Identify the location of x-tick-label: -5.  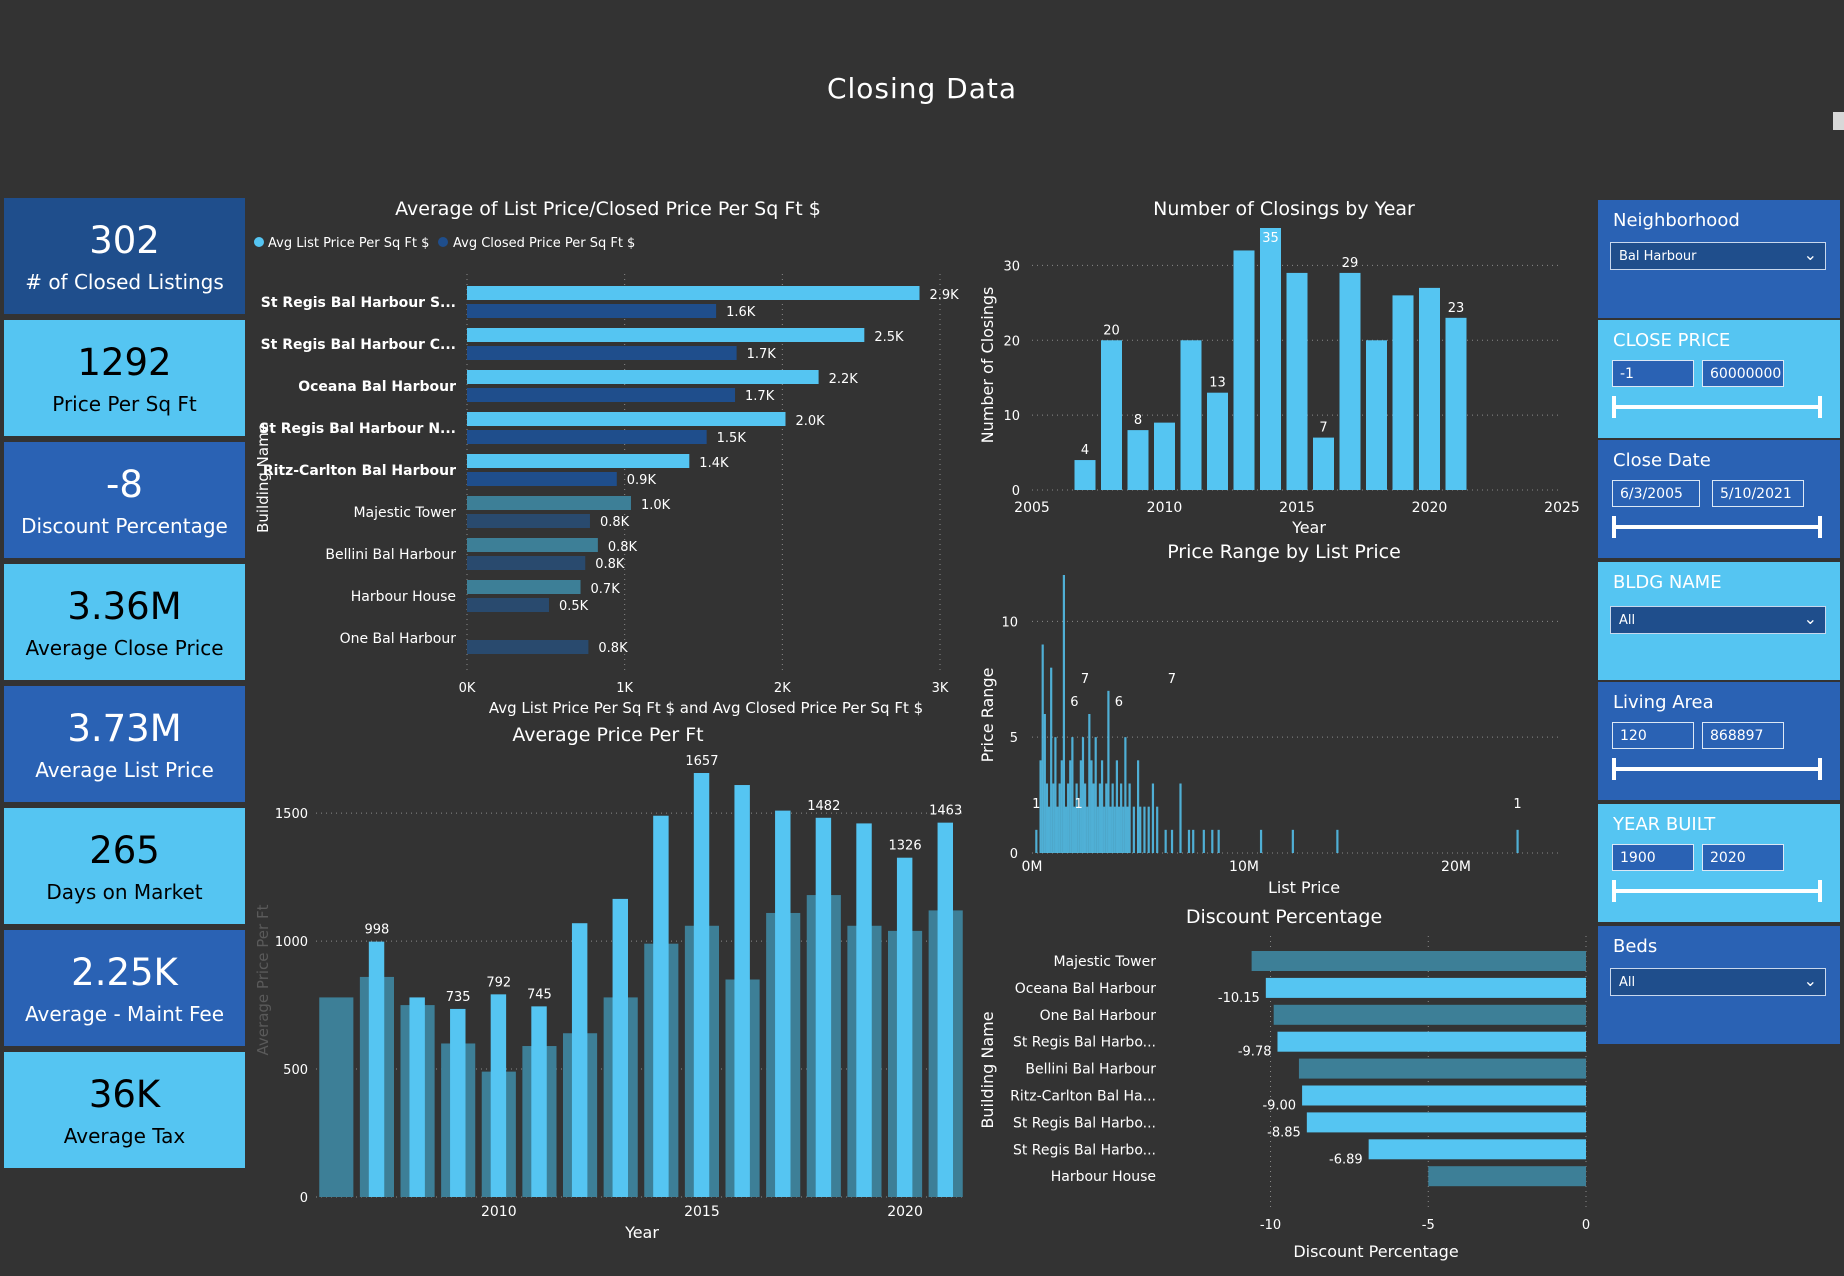
(1428, 1225).